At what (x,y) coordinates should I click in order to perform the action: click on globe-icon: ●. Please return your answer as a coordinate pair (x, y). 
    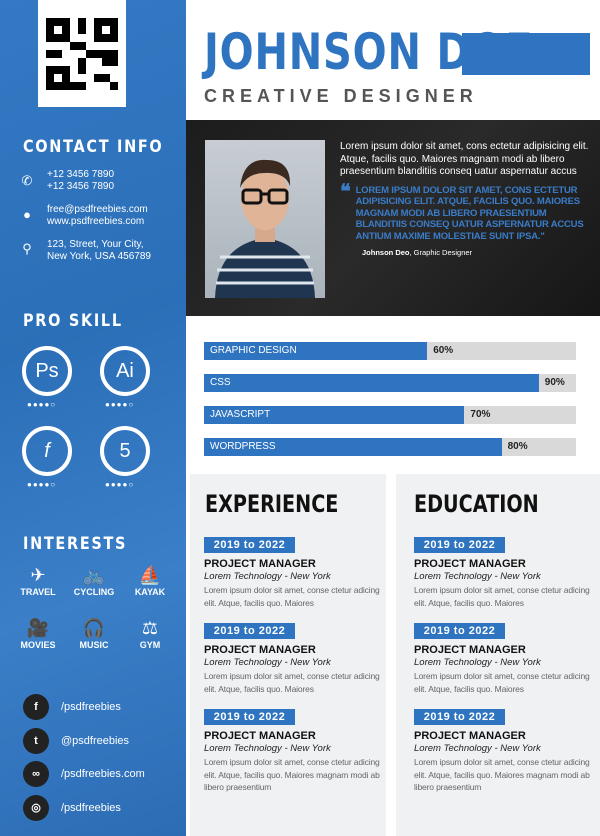
    Looking at the image, I should click on (27, 214).